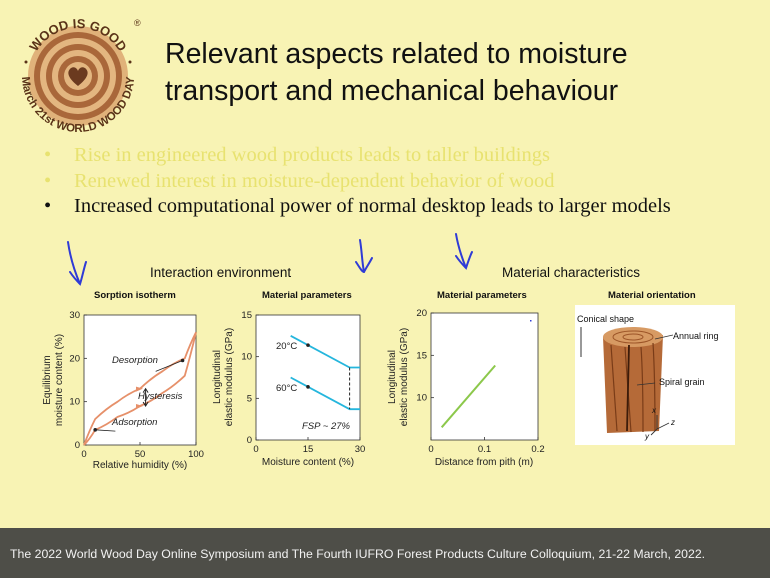 The width and height of the screenshot is (770, 578). I want to click on log-top, so click(633, 337).